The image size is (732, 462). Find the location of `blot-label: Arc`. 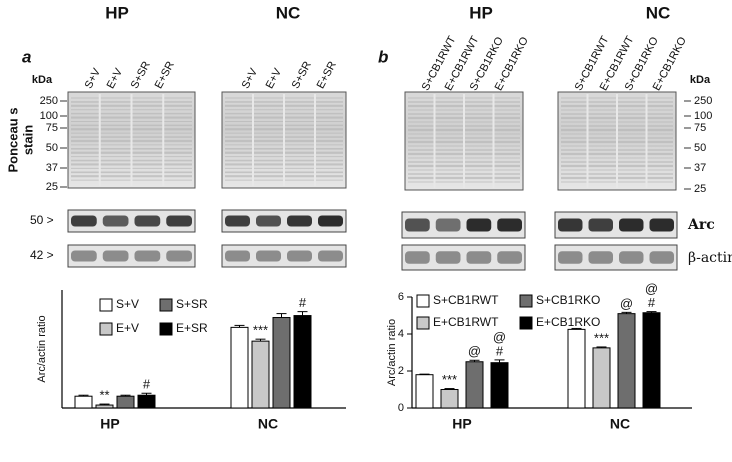

blot-label: Arc is located at coordinates (701, 225).